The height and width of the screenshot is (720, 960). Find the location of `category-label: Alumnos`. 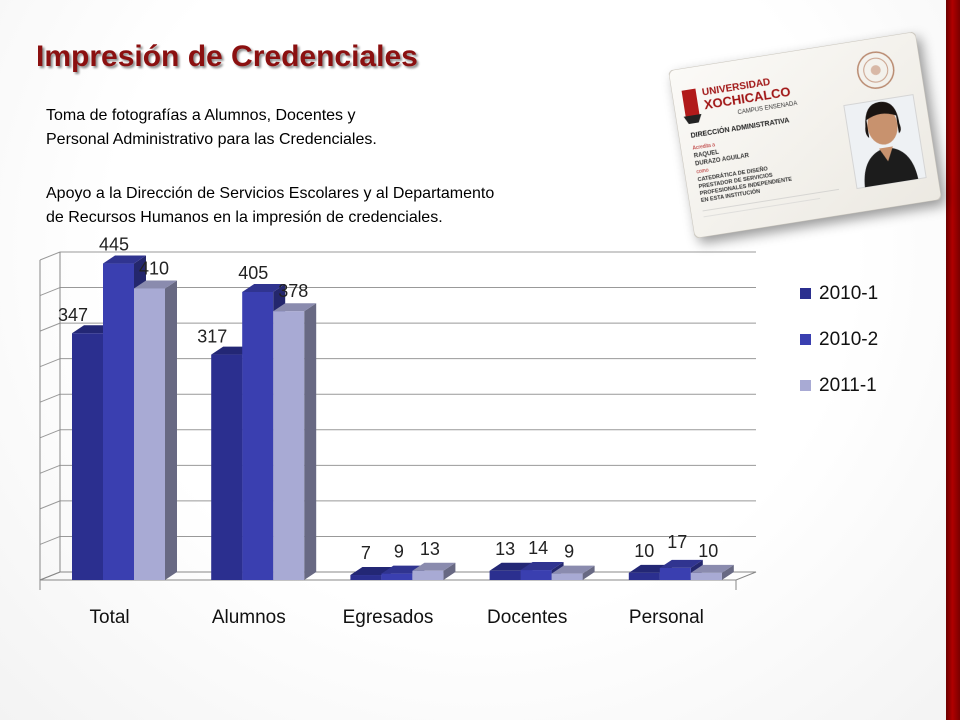

category-label: Alumnos is located at coordinates (249, 617).